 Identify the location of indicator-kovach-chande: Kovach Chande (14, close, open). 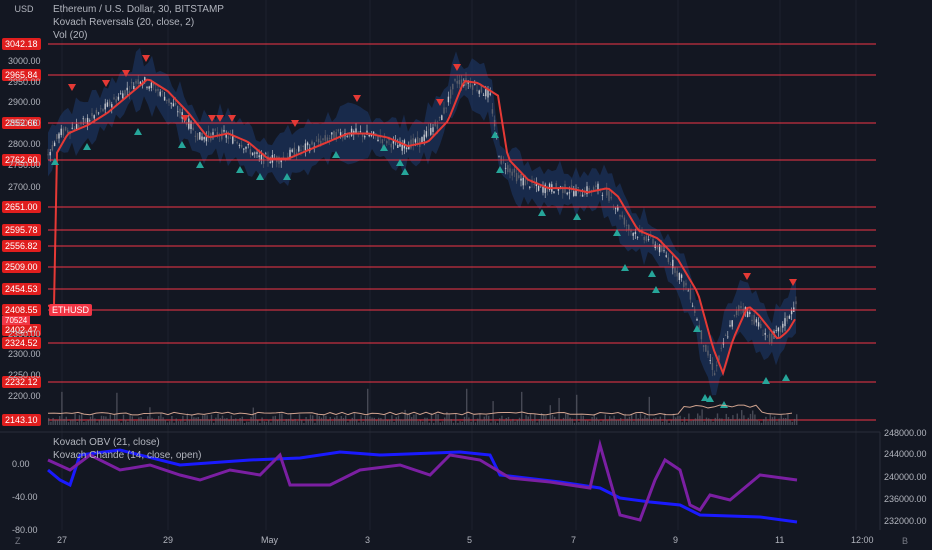
(127, 455).